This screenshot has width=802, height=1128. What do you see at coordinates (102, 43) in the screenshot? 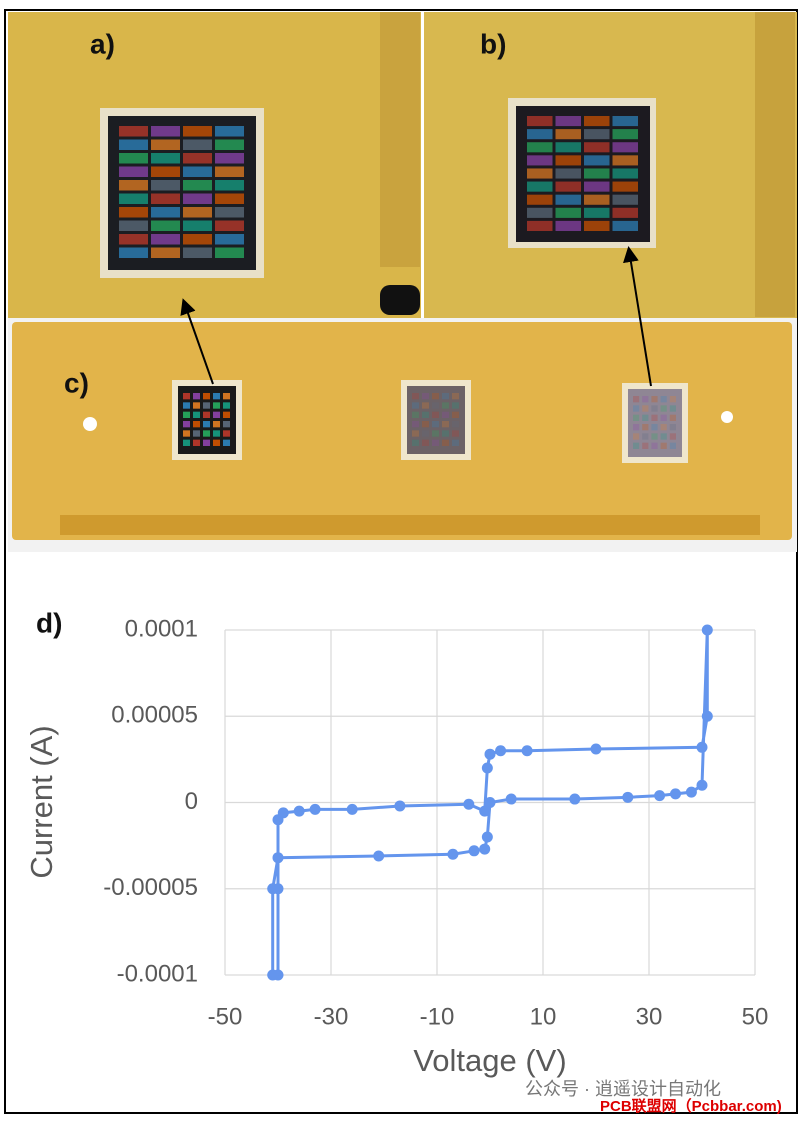
I see `panel-label: a)` at bounding box center [102, 43].